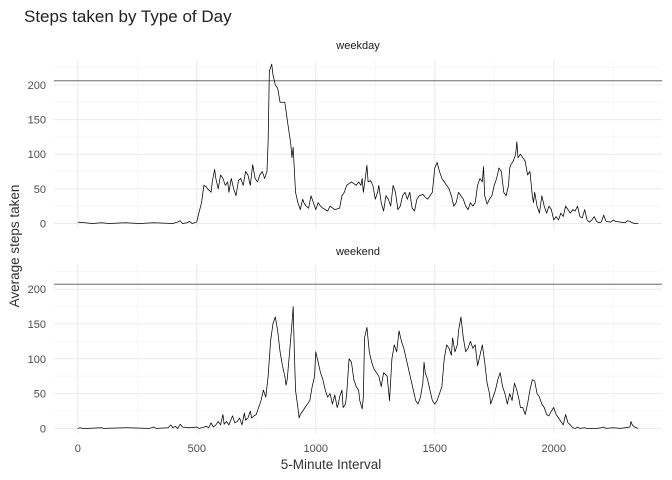 The width and height of the screenshot is (672, 480). I want to click on x-tick-labels: 0 500 1000 1500 2000, so click(320, 449).